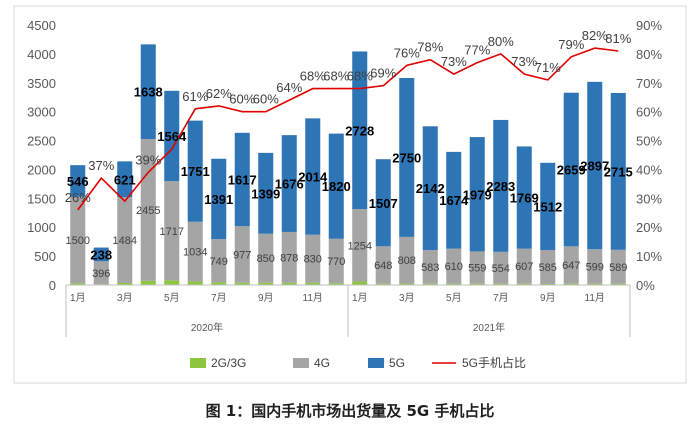  Describe the element at coordinates (477, 50) in the screenshot. I see `label-share: 77%` at that location.